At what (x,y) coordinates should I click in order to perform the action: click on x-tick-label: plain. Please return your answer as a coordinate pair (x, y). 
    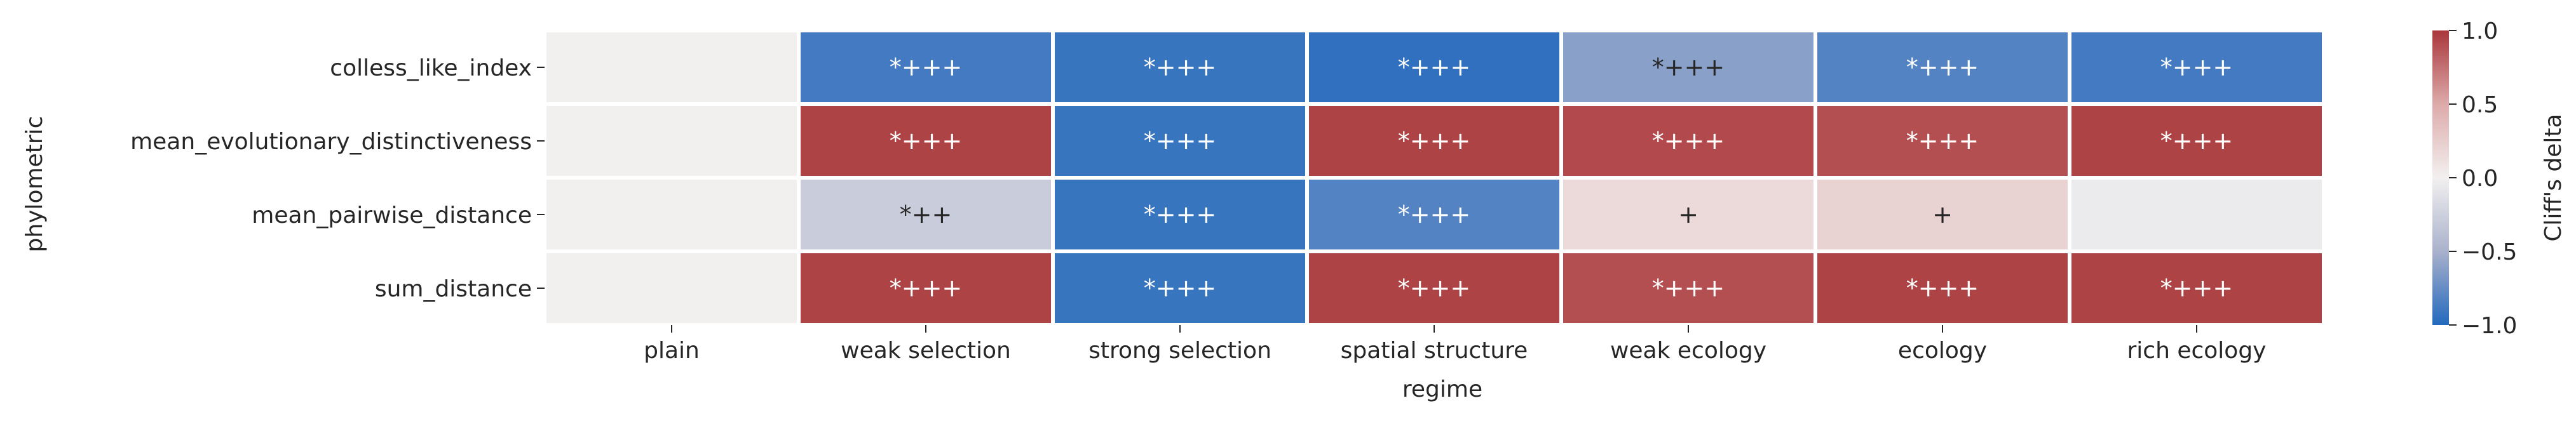
    Looking at the image, I should click on (672, 351).